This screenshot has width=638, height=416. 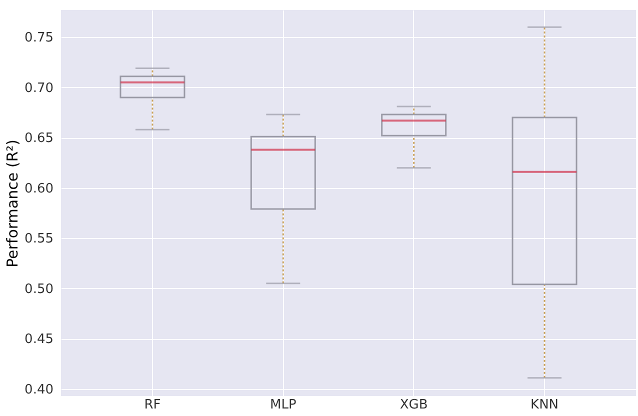 I want to click on x-tick-label: RF, so click(x=152, y=405).